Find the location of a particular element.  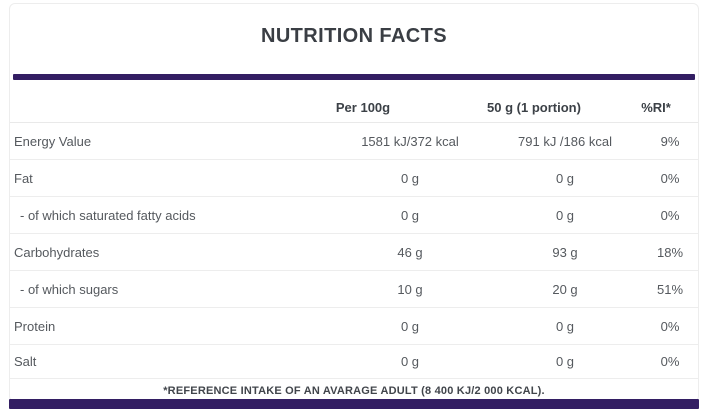

bottom-accent-bar is located at coordinates (354, 404).